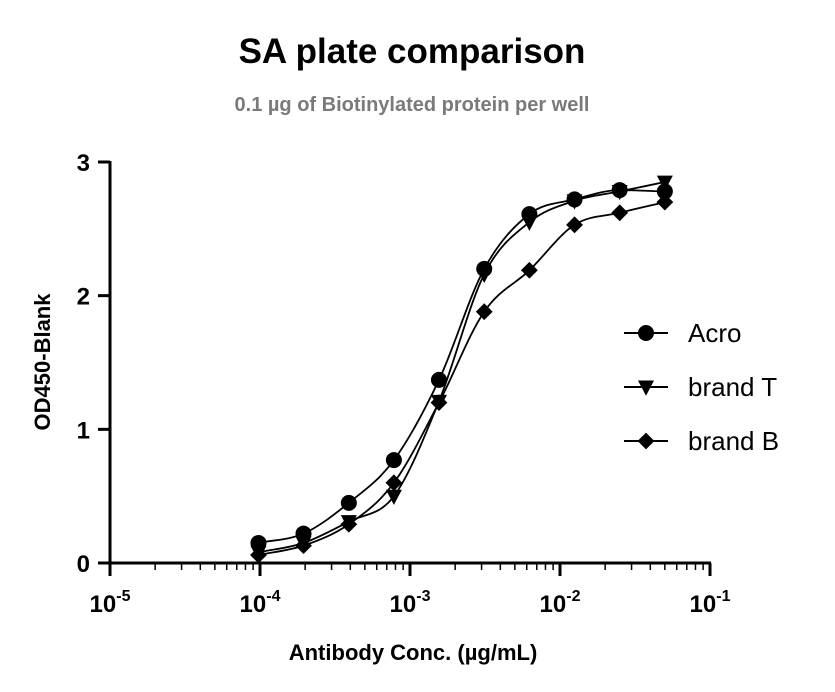 This screenshot has width=835, height=692. What do you see at coordinates (714, 333) in the screenshot?
I see `legend-label: Acro` at bounding box center [714, 333].